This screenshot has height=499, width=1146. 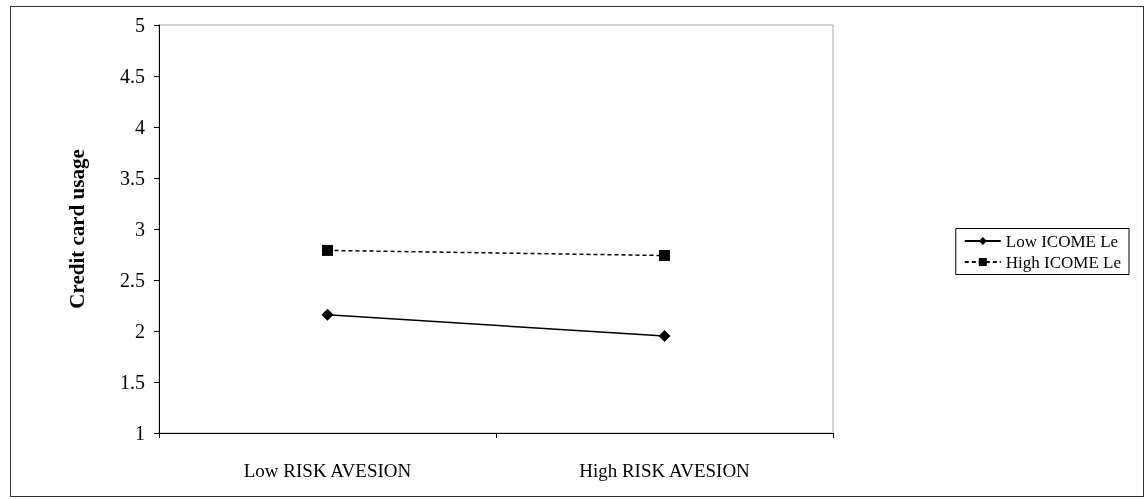 What do you see at coordinates (1063, 262) in the screenshot?
I see `legend-label: High ICOME Le` at bounding box center [1063, 262].